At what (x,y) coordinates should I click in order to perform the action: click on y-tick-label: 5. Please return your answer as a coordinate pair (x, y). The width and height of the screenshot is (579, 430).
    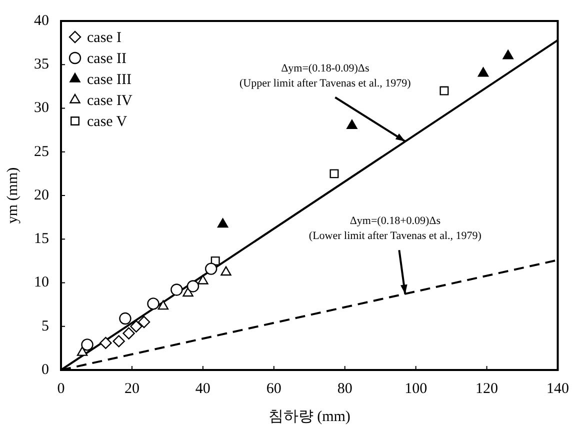
    Looking at the image, I should click on (45, 326).